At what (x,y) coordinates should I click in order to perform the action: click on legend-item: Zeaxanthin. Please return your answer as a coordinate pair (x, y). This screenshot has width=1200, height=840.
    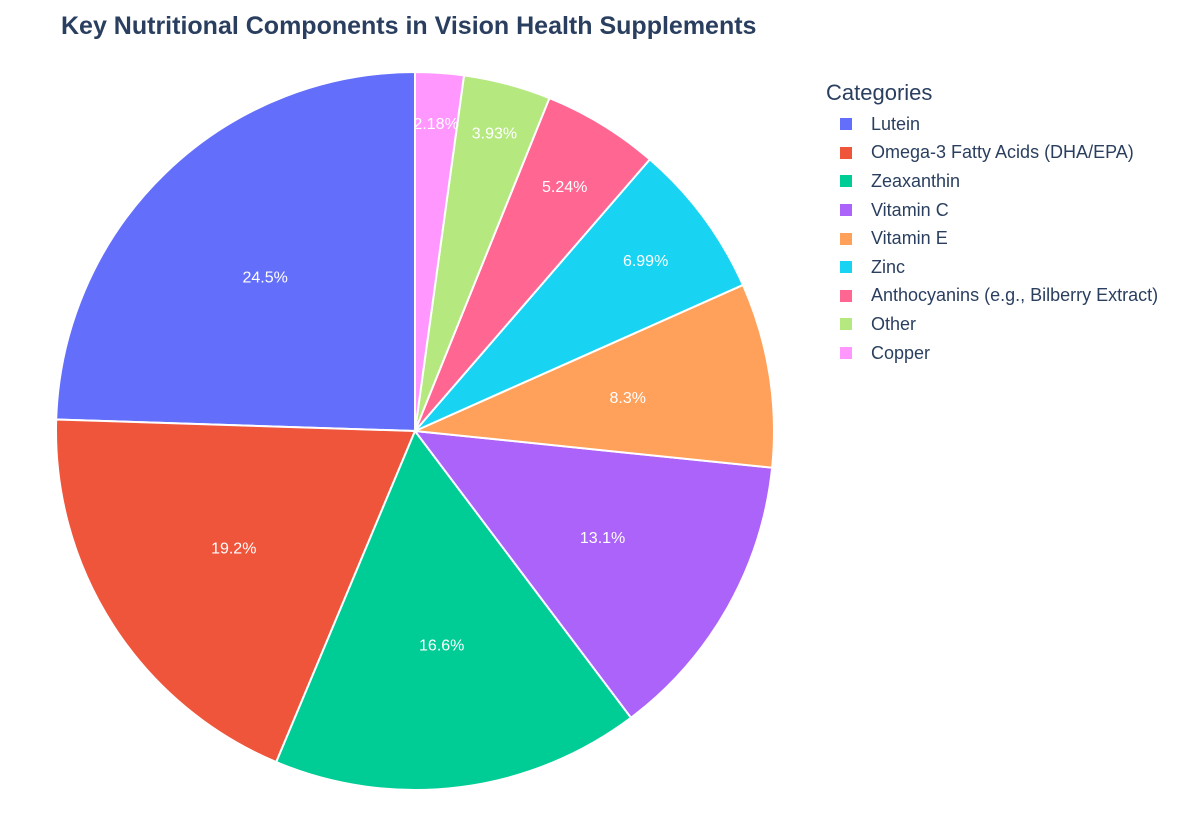
    Looking at the image, I should click on (992, 181).